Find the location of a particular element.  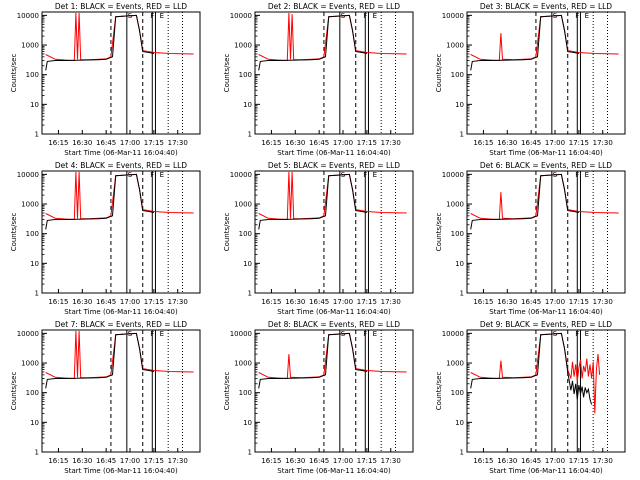

panel-title: Det 3: BLACK = Events, RED = LLD is located at coordinates (546, 6).